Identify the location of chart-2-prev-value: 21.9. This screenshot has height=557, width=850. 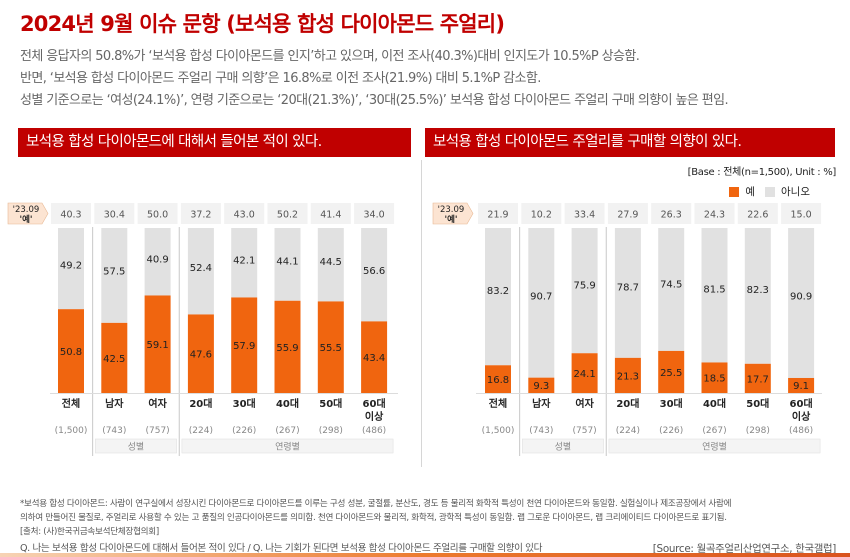
(497, 215).